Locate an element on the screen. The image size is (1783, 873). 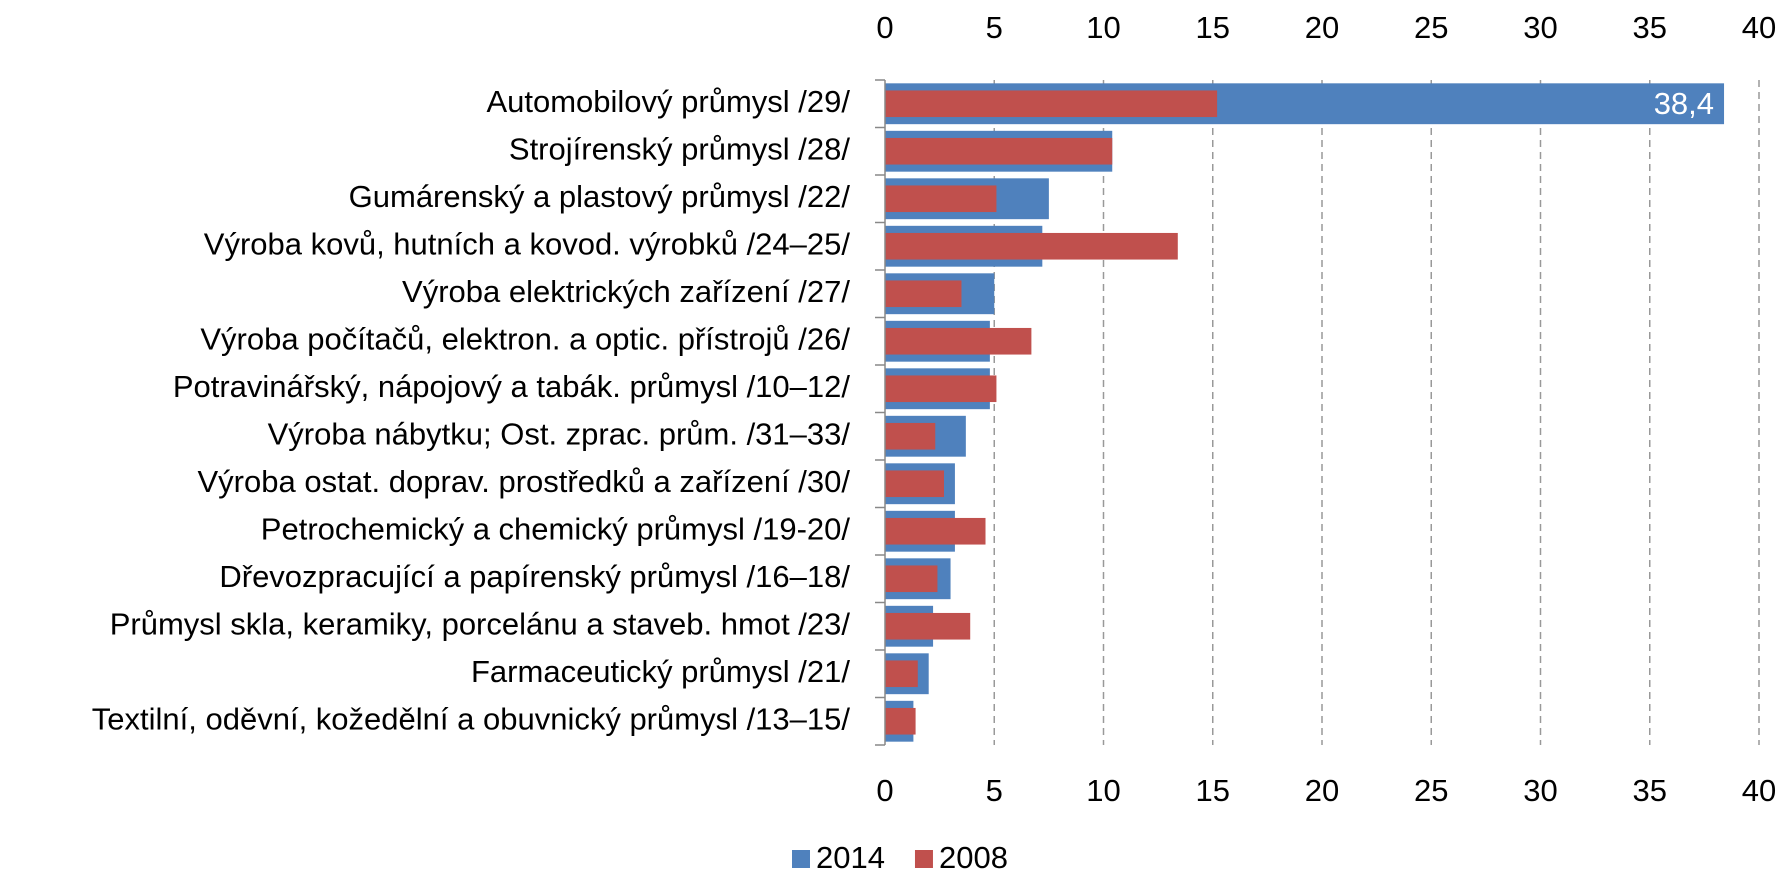
y-tick-label: Výroba elektrických zařízení /27/ is located at coordinates (626, 291).